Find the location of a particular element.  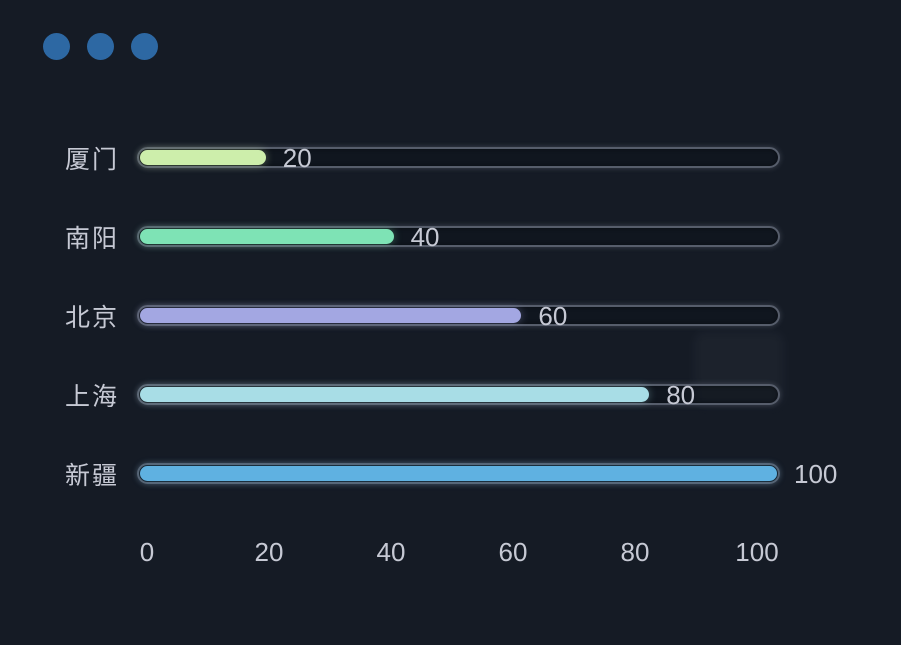

value-label: 80 is located at coordinates (681, 394).